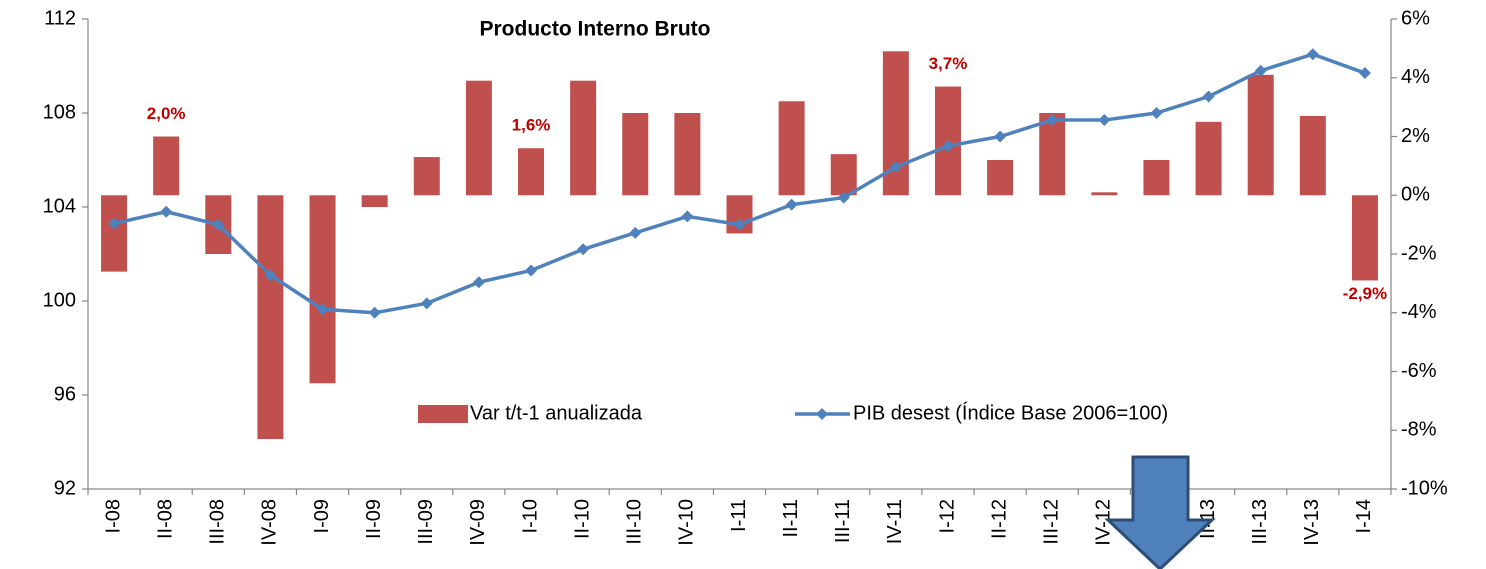 Image resolution: width=1486 pixels, height=569 pixels. What do you see at coordinates (270, 522) in the screenshot?
I see `x-tick-label: IV-08` at bounding box center [270, 522].